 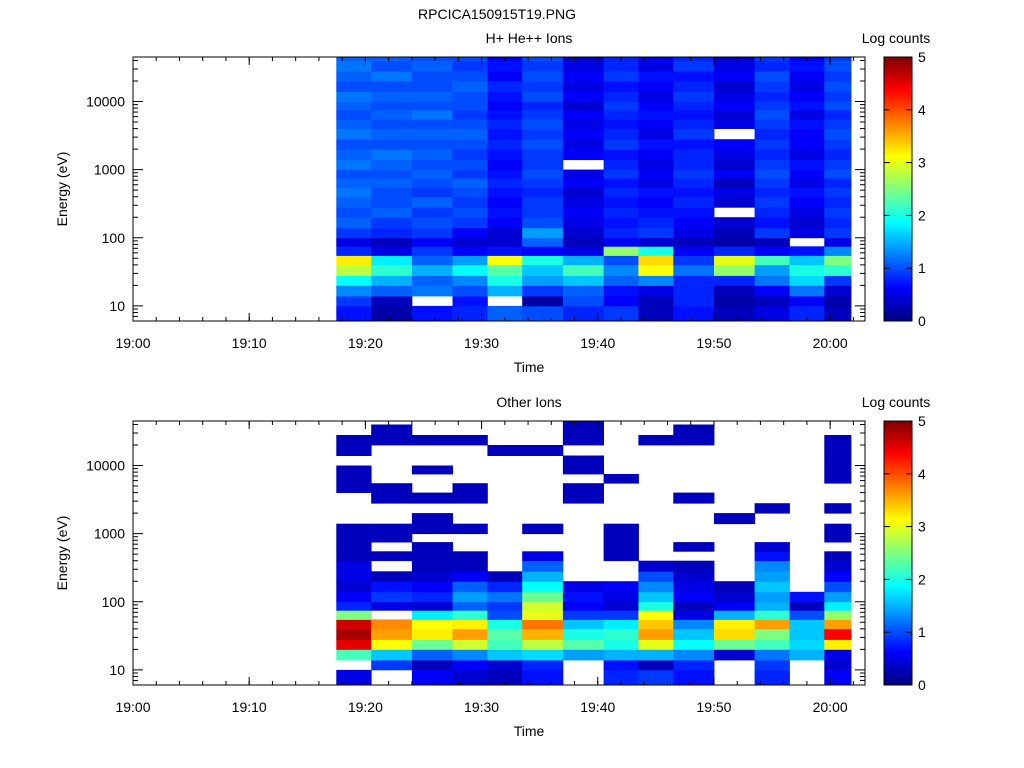 What do you see at coordinates (922, 321) in the screenshot?
I see `colorbar-tick-label: 0` at bounding box center [922, 321].